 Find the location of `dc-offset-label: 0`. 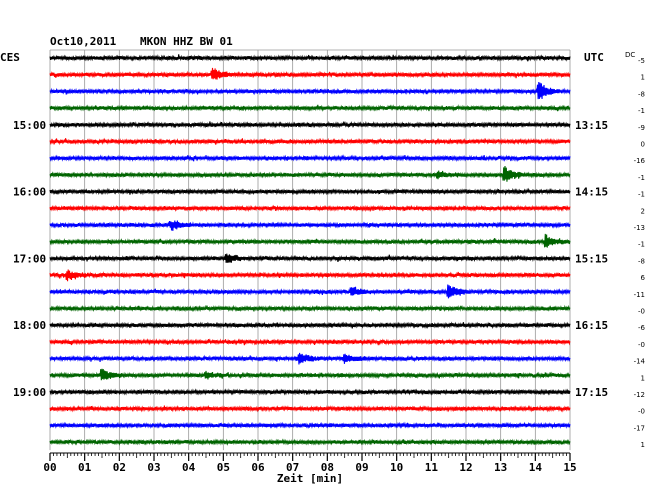

dc-offset-label: 0 is located at coordinates (643, 145).